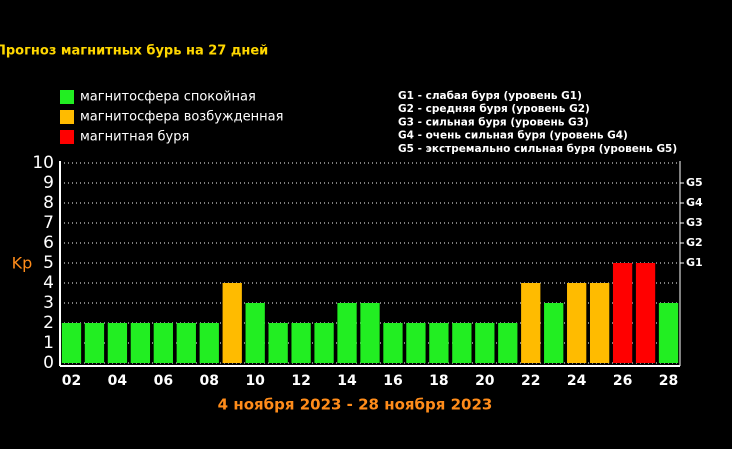  I want to click on x-tick-label: 18, so click(438, 381).